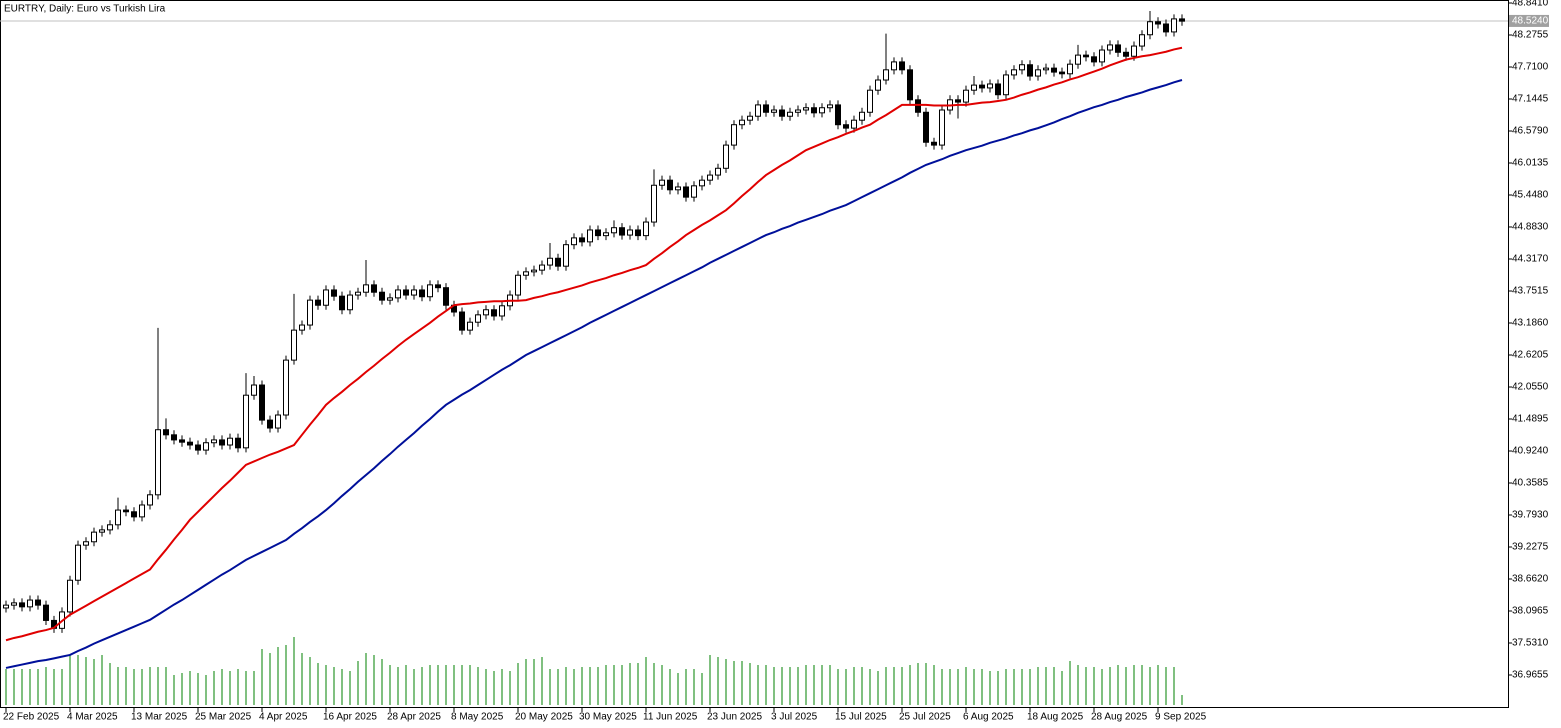 The image size is (1561, 728). I want to click on x-tick-label: 25 Mar 2025, so click(223, 717).